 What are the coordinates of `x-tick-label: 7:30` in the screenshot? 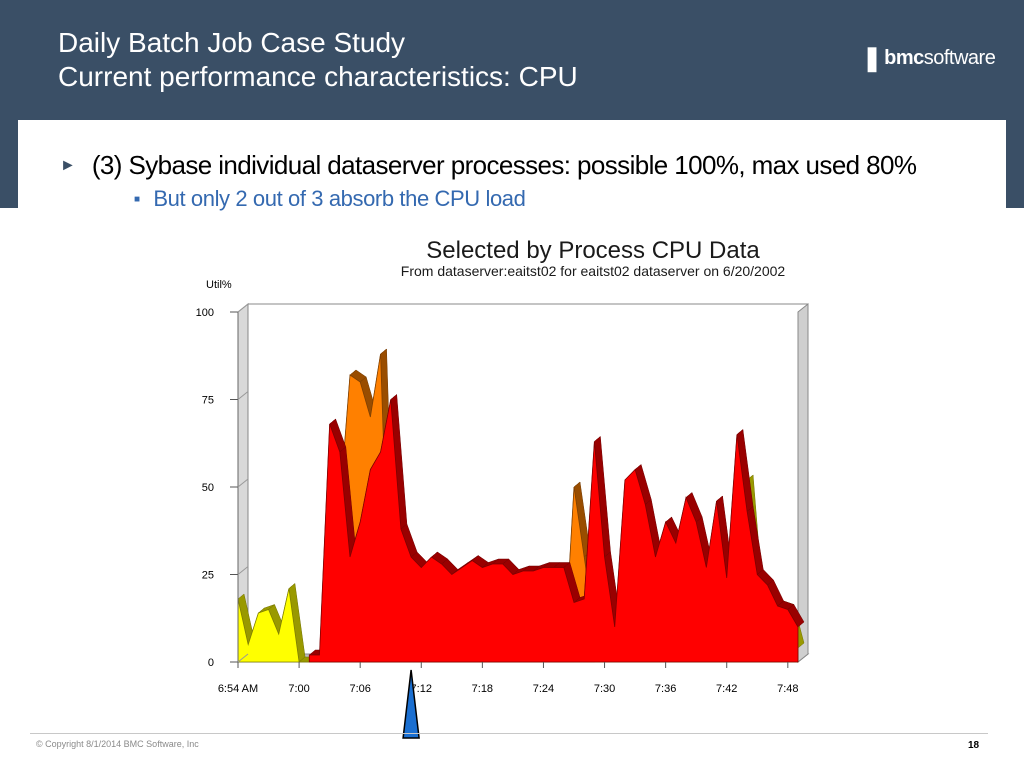 It's located at (604, 689).